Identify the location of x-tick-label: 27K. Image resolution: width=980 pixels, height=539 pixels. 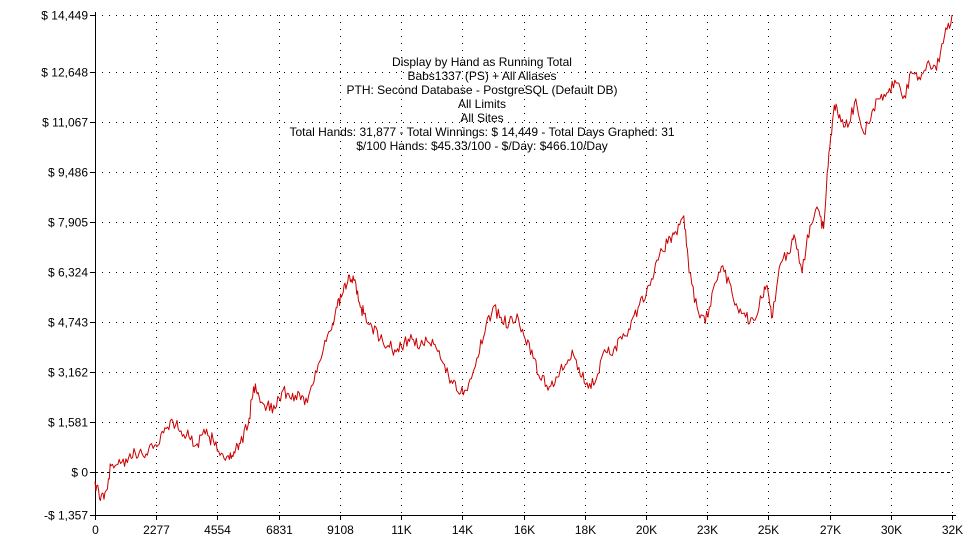
(830, 530).